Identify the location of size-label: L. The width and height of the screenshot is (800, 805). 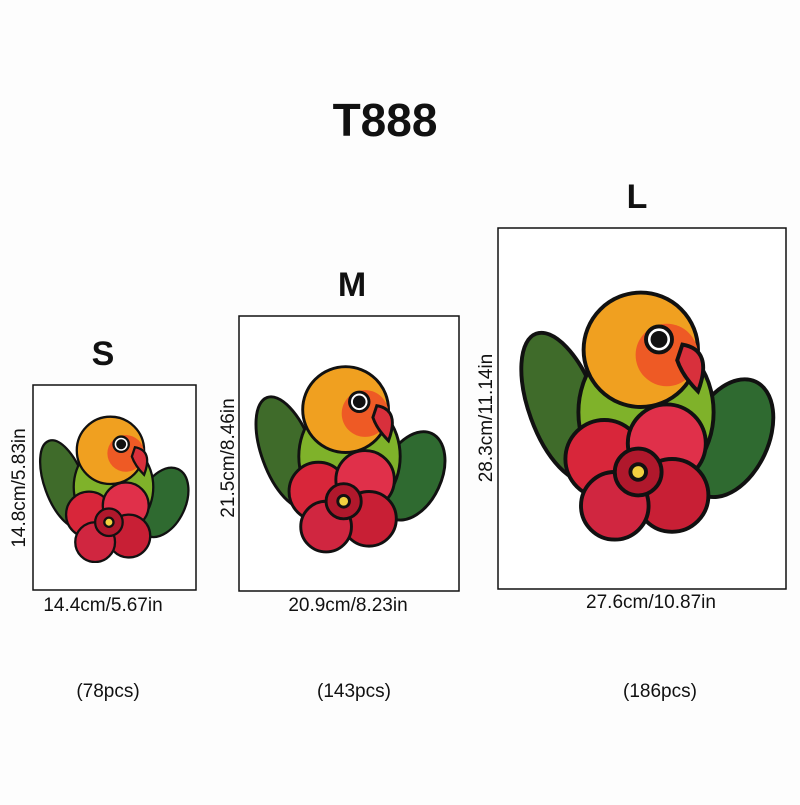
(637, 197).